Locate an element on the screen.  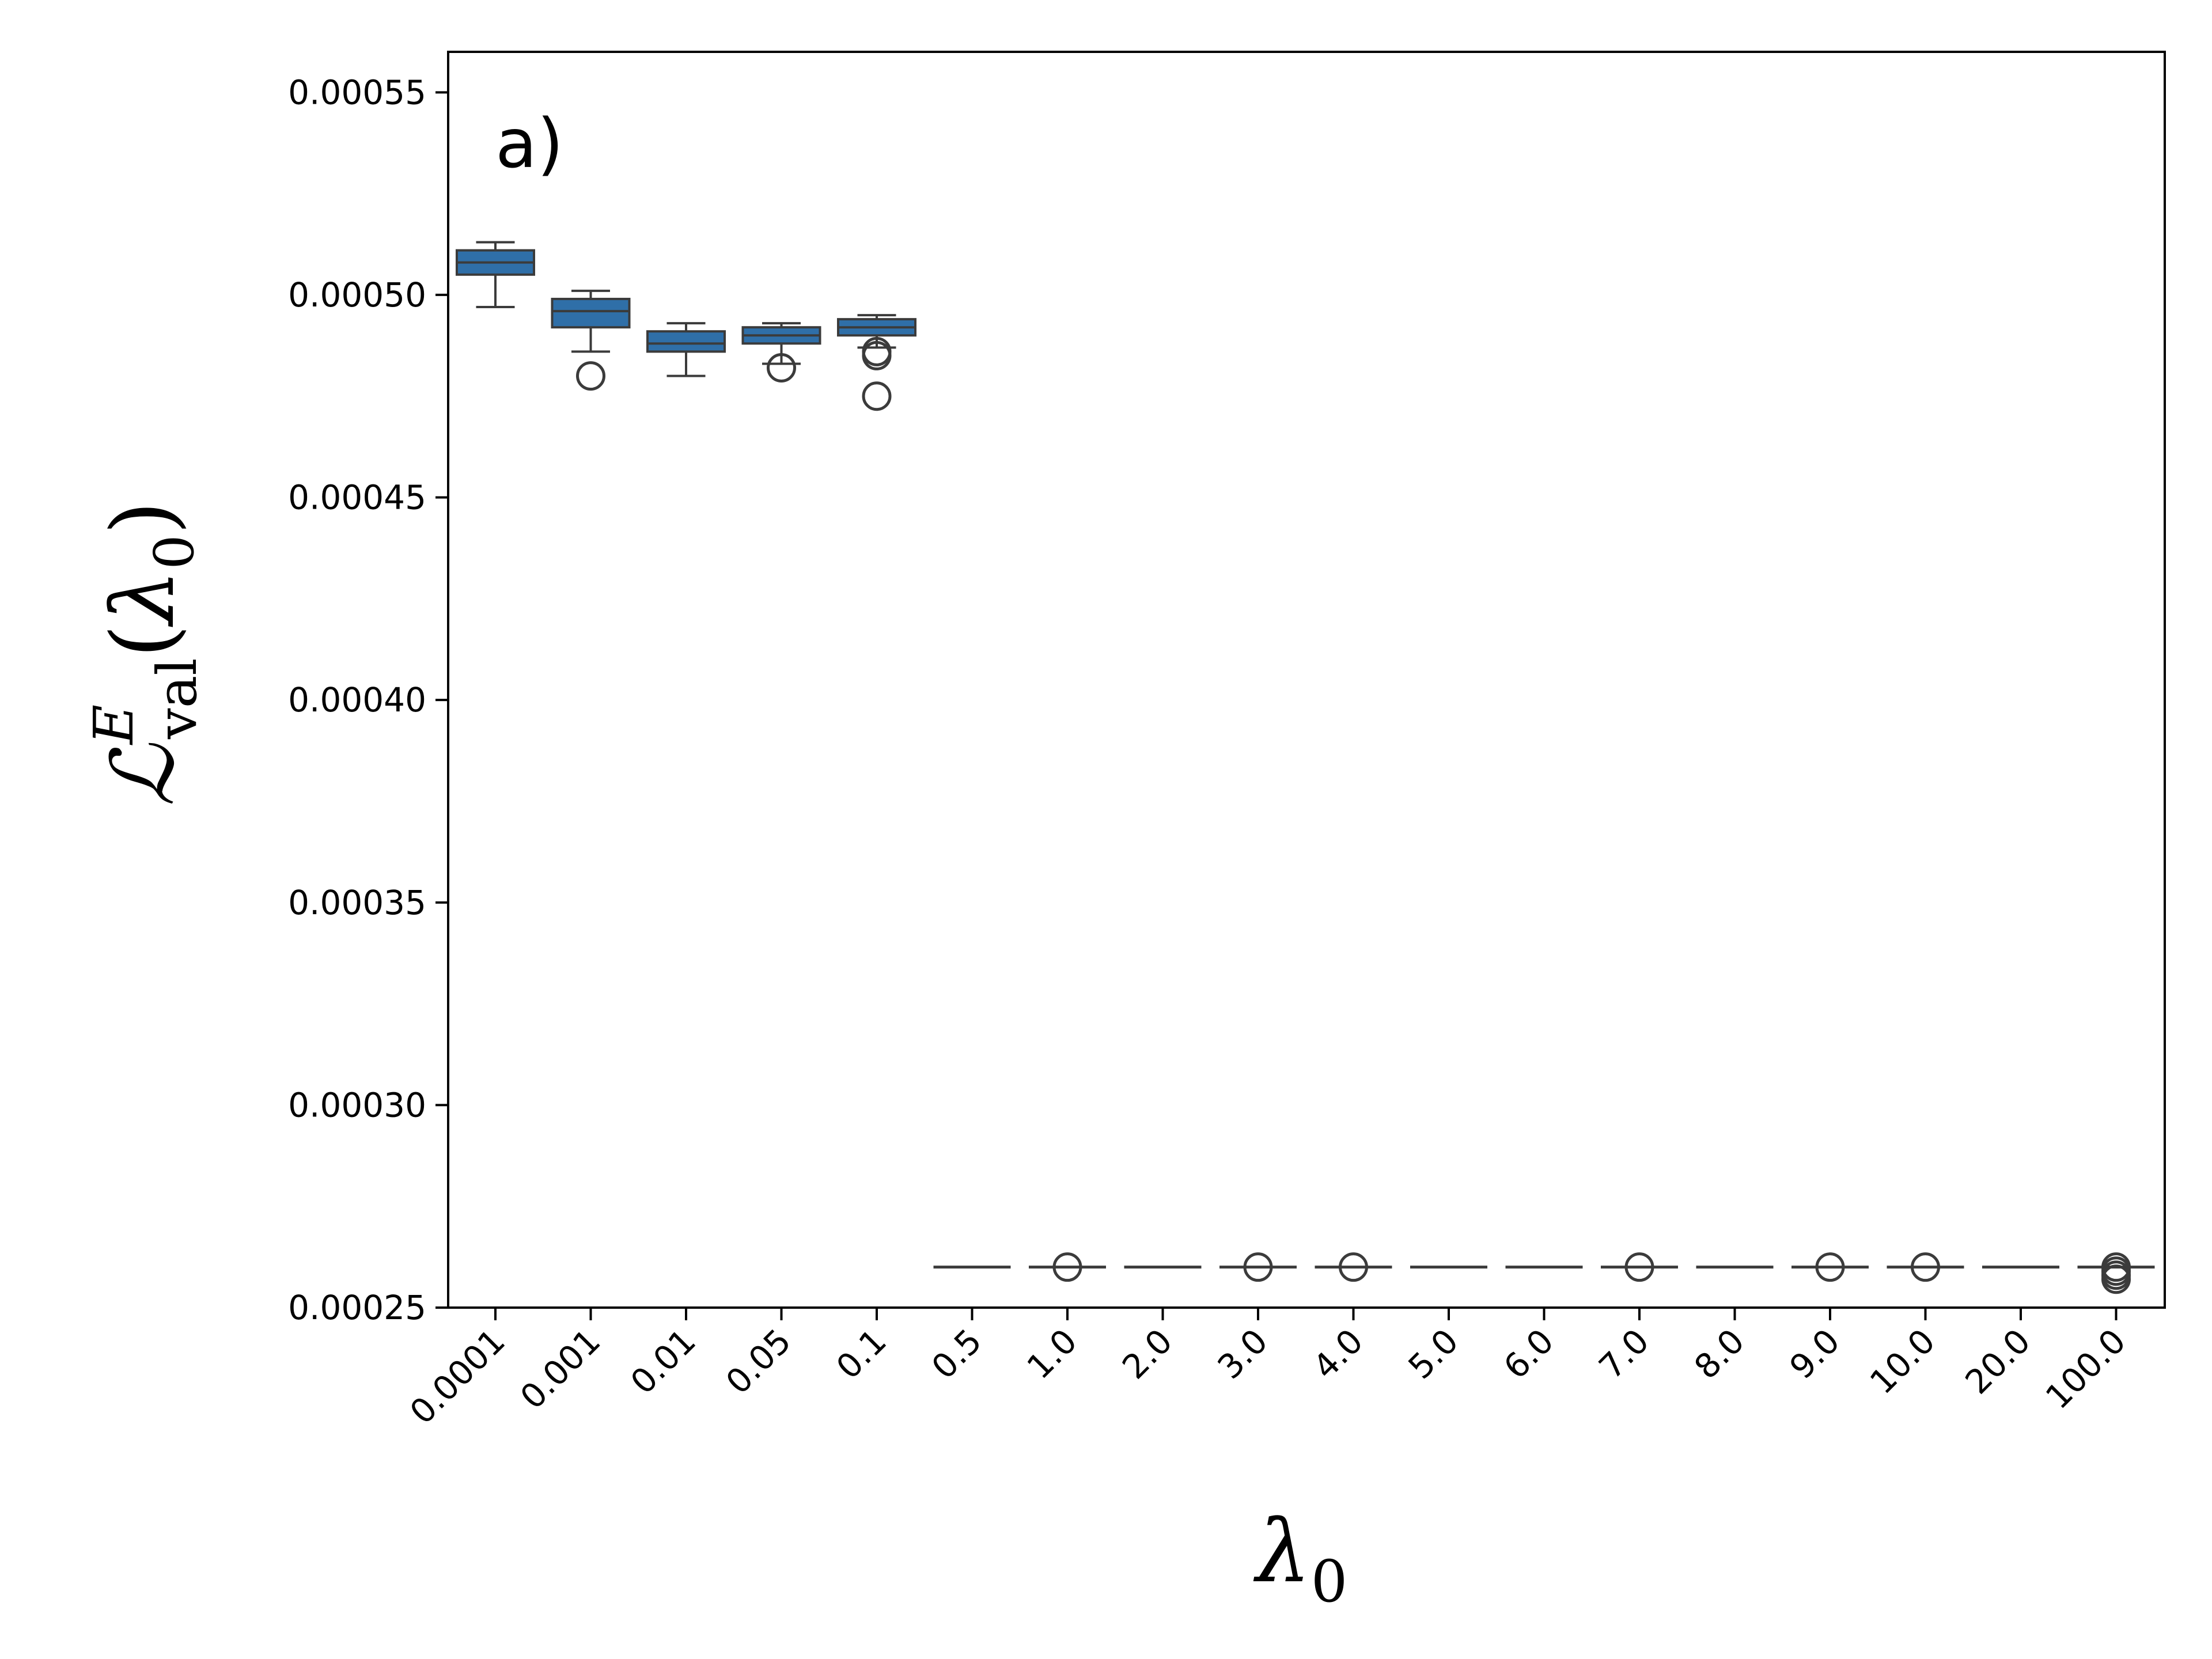
x-tick-label: 4.0 is located at coordinates (1337, 1354).